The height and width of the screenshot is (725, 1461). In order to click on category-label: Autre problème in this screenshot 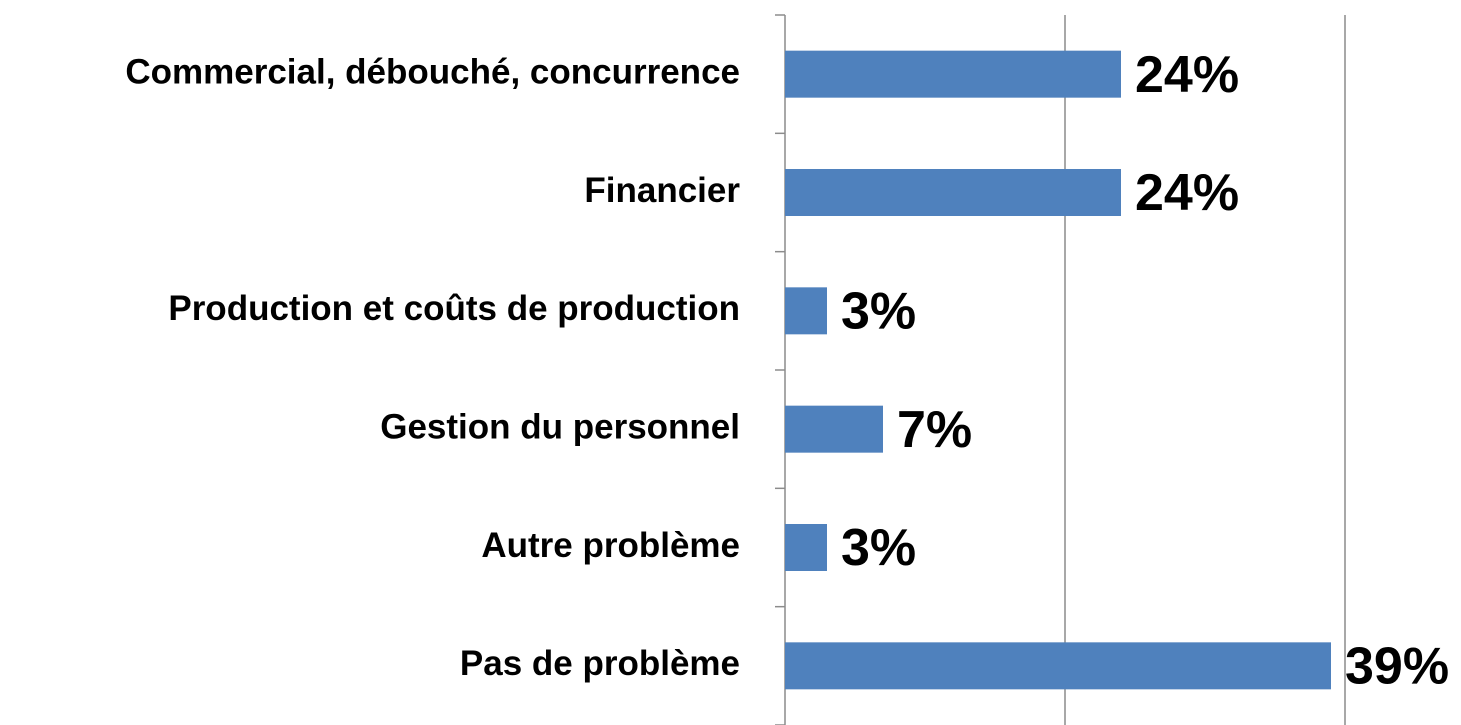, I will do `click(610, 545)`.